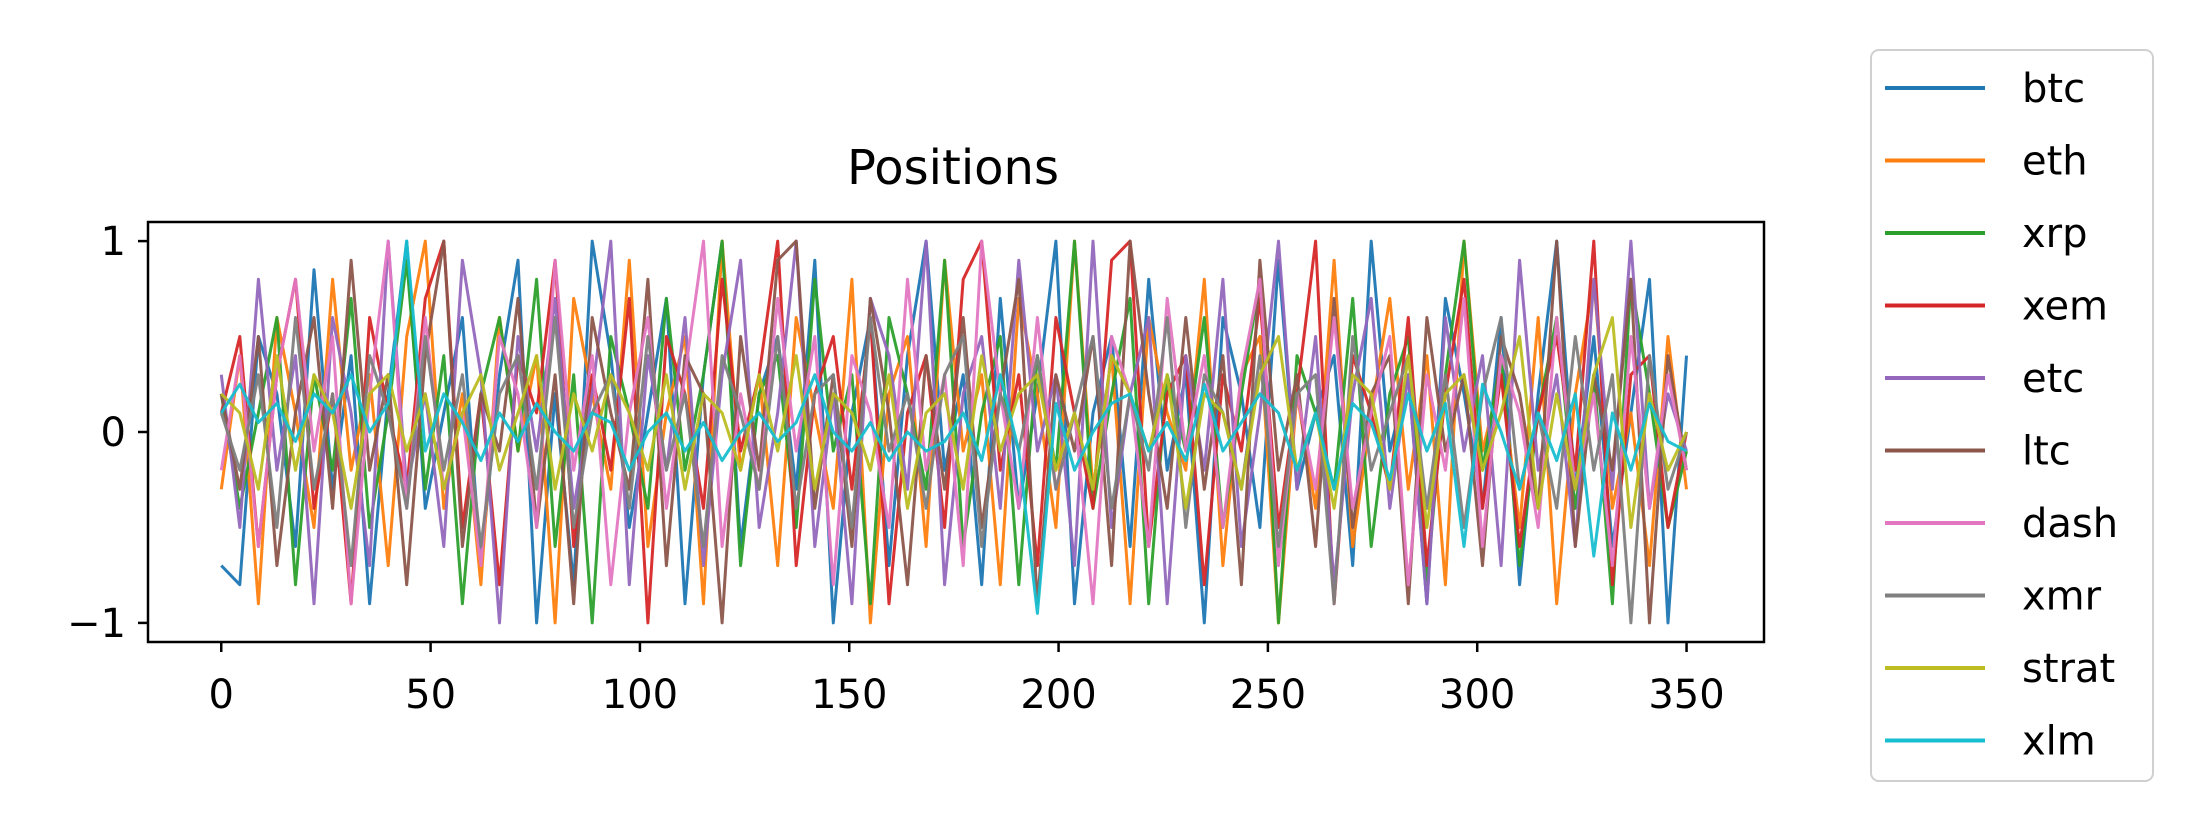  What do you see at coordinates (1477, 695) in the screenshot?
I see `x-tick-label: 300` at bounding box center [1477, 695].